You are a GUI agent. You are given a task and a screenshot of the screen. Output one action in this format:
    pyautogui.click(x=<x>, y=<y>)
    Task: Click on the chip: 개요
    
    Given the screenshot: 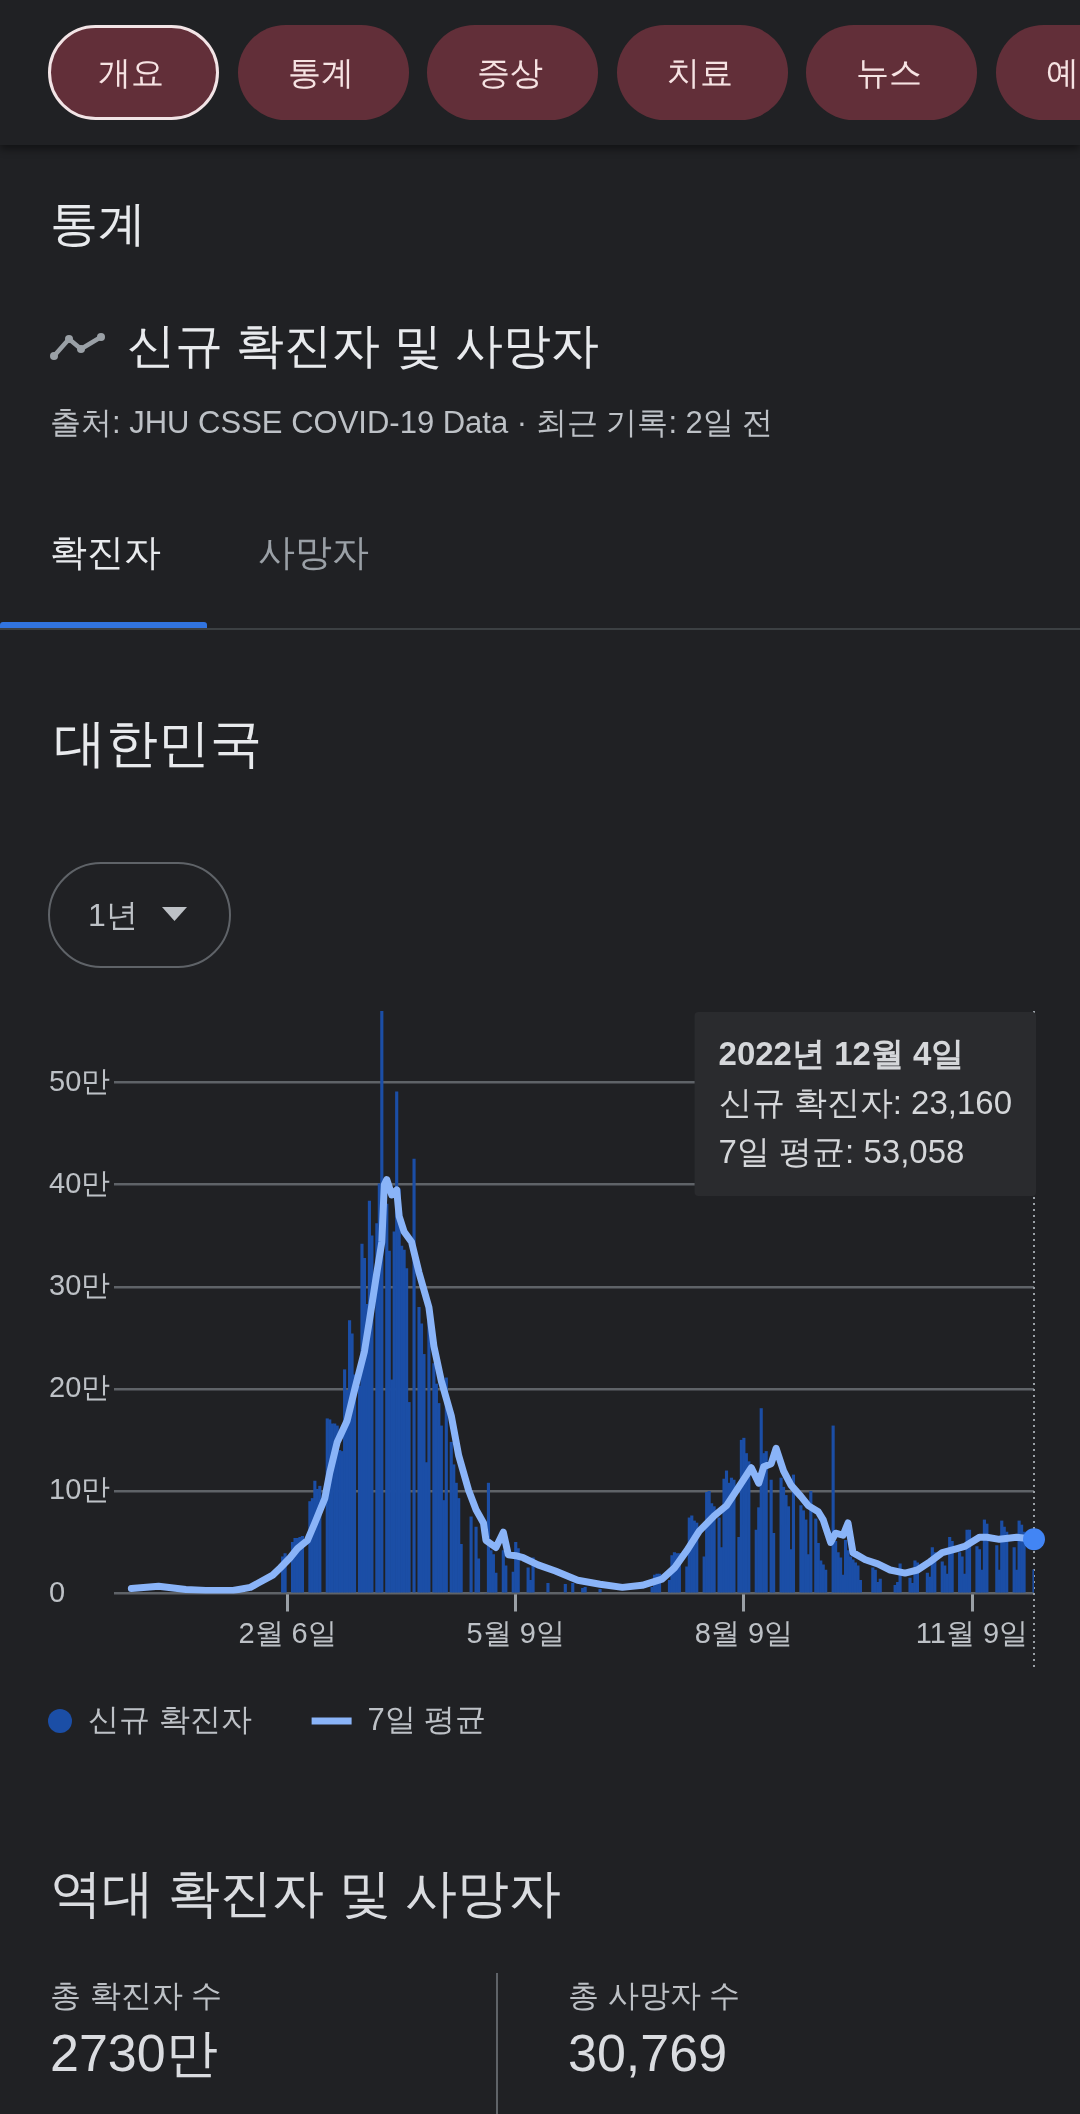 What is the action you would take?
    pyautogui.click(x=133, y=72)
    